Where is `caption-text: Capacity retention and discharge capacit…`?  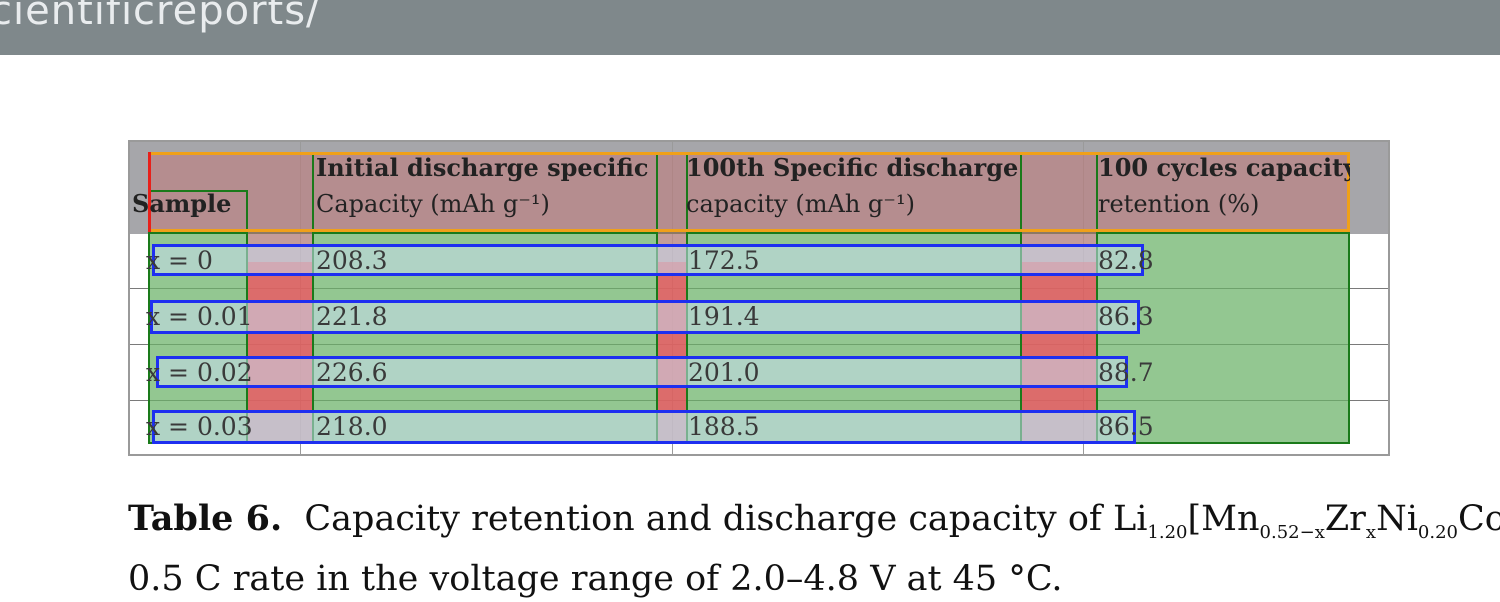
caption-text: Capacity retention and discharge capacit… is located at coordinates (726, 519).